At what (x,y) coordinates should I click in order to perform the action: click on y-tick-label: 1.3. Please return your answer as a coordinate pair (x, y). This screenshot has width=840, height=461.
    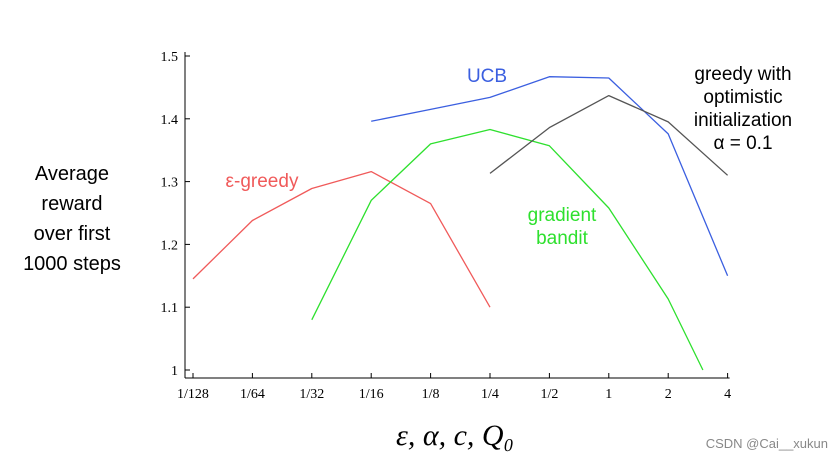
    Looking at the image, I should click on (170, 183).